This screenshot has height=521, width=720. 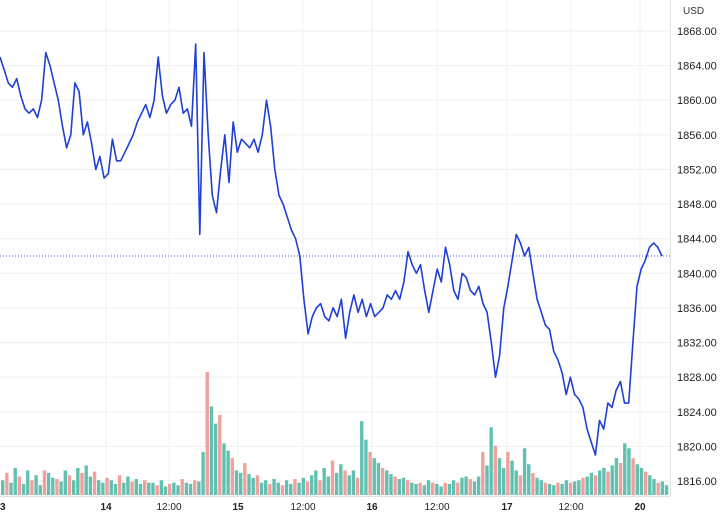 I want to click on x-tick-label: 14, so click(x=106, y=507).